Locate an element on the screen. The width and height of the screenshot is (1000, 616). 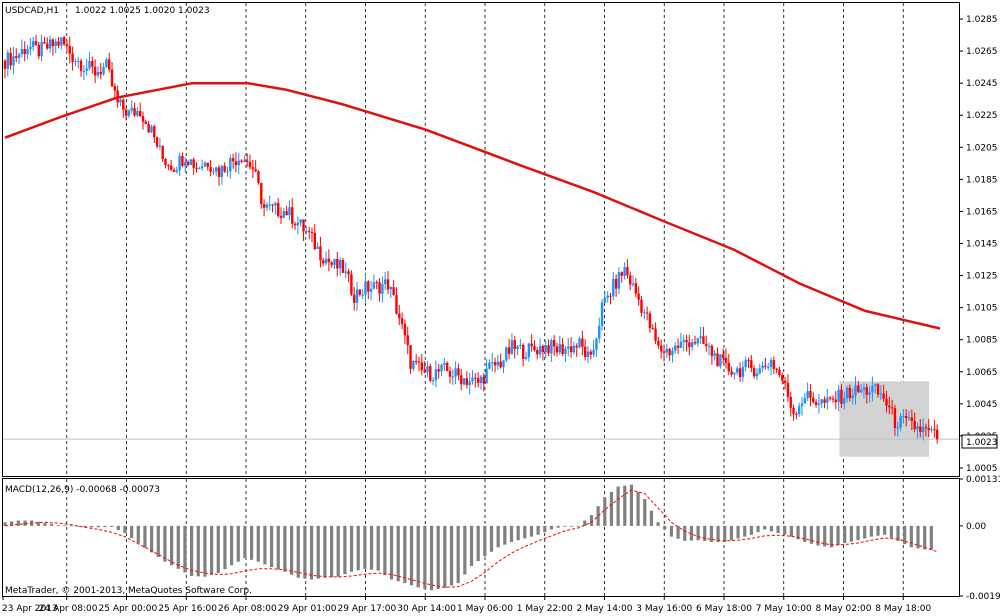
x-tick-label: 8 May 18:00 is located at coordinates (903, 609).